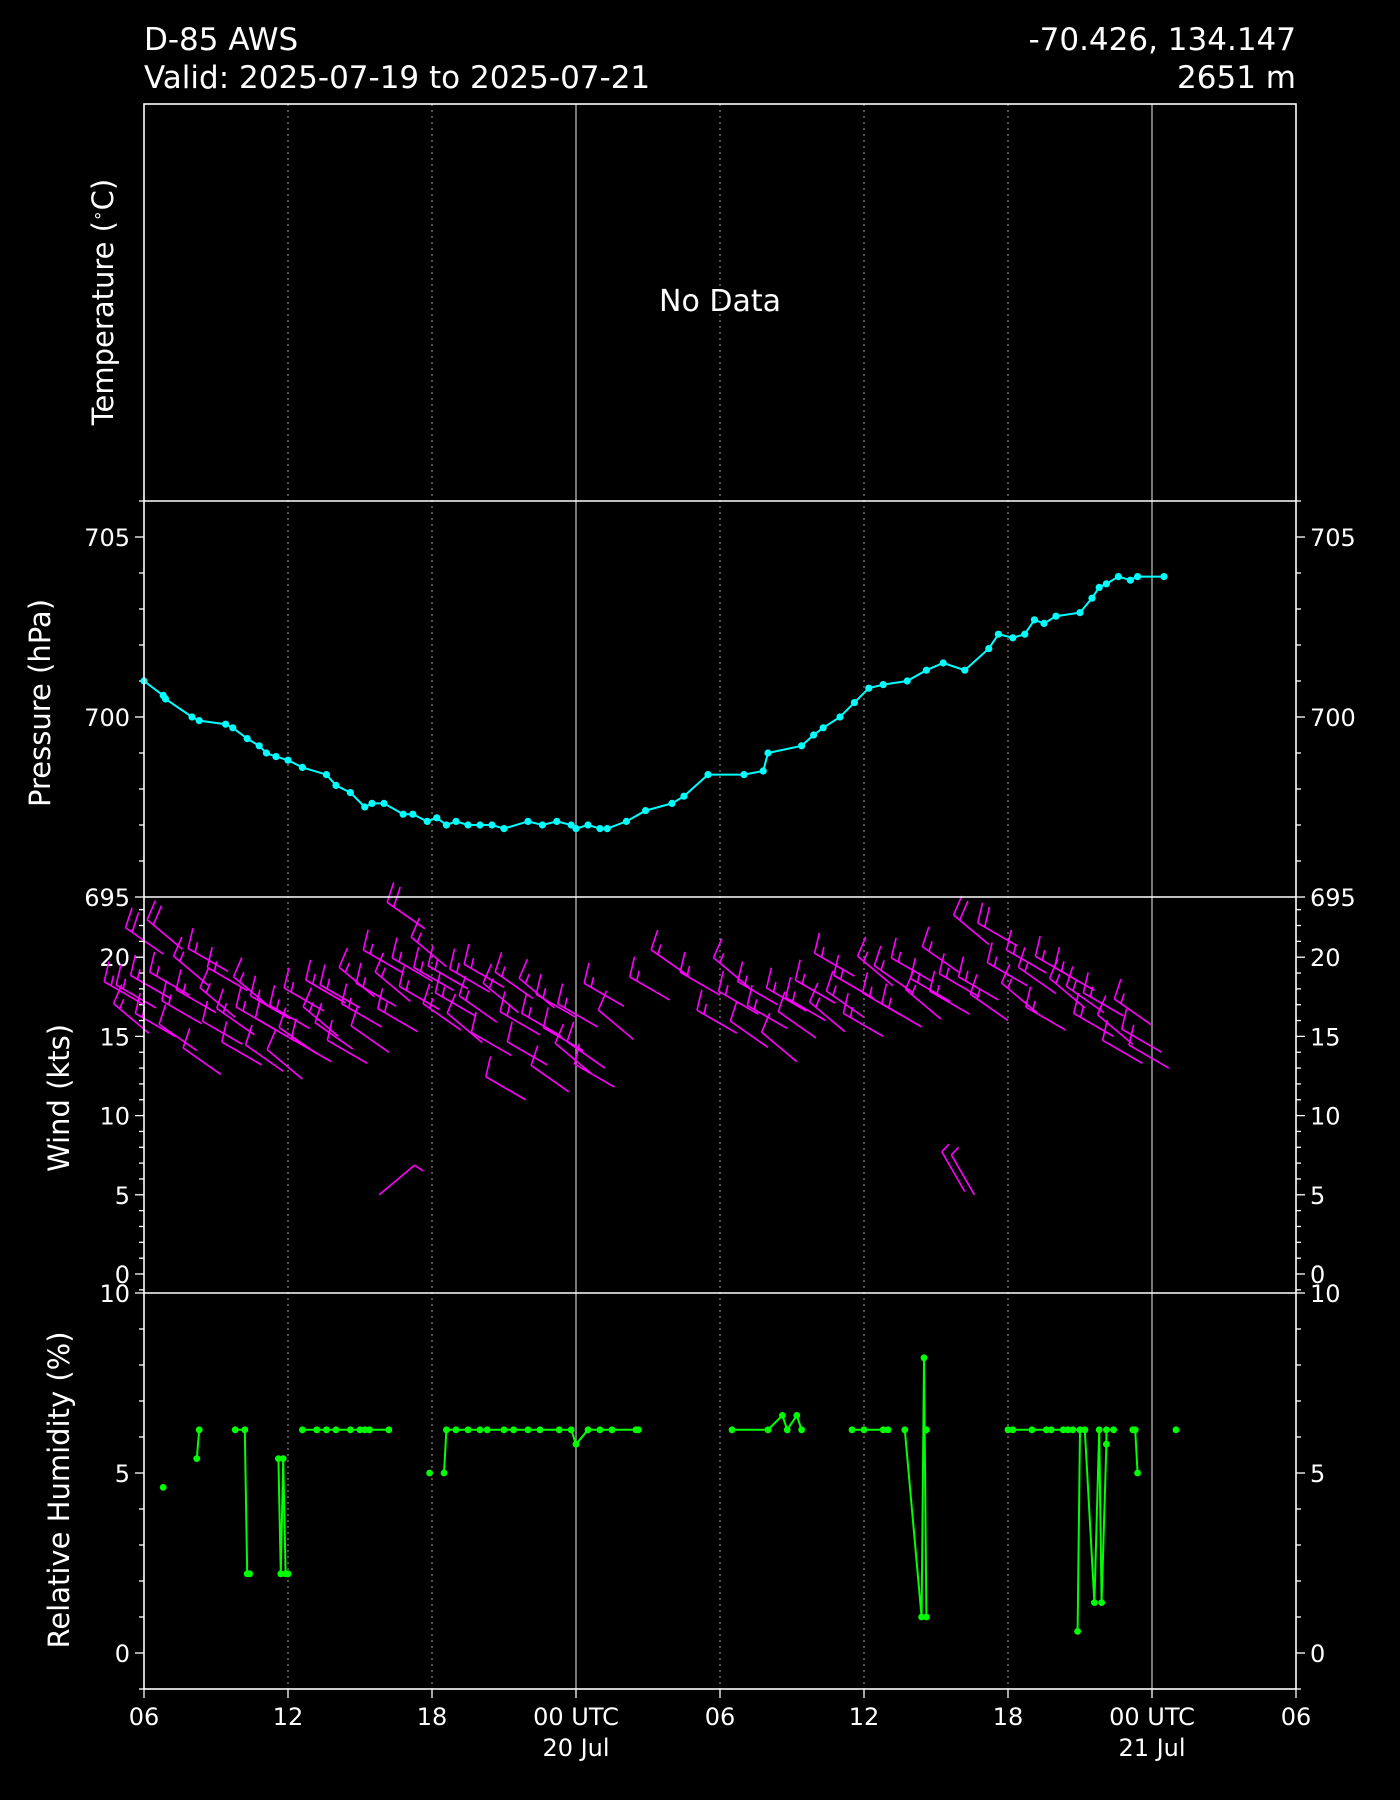 The height and width of the screenshot is (1800, 1400). I want to click on time-tick-label: 18, so click(1008, 1717).